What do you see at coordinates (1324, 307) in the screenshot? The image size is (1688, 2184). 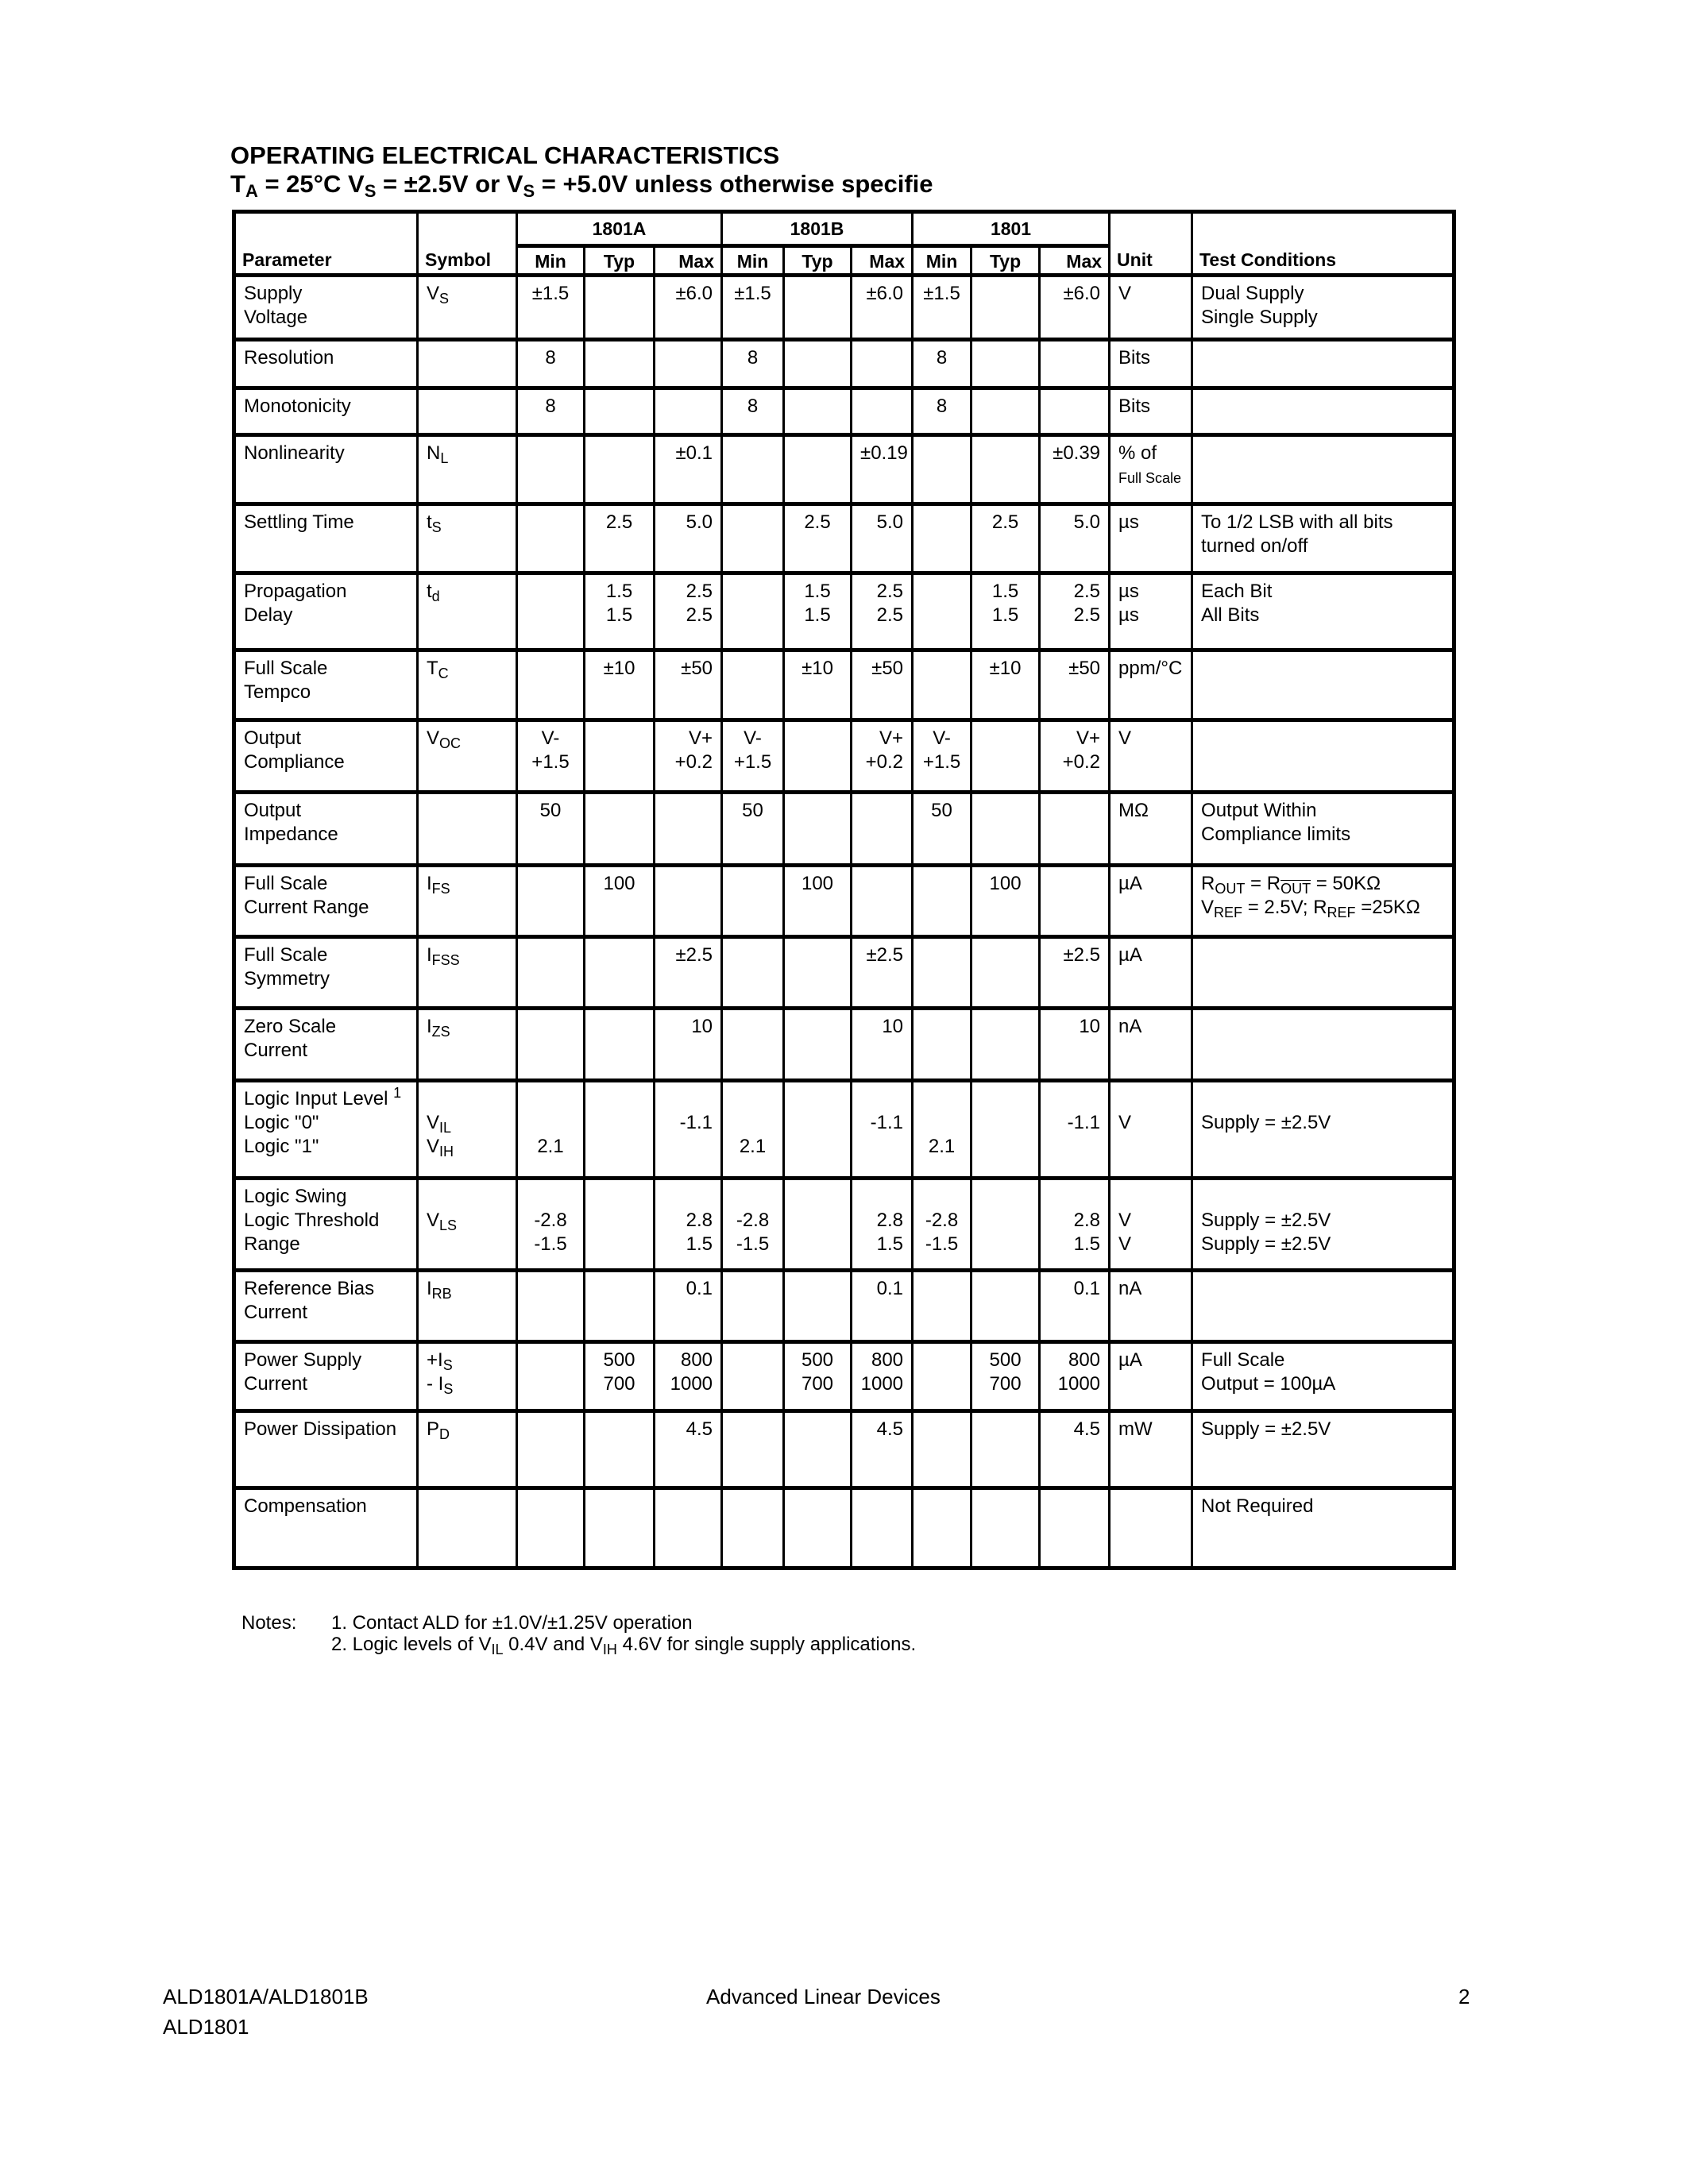 I see `test-conditions-cell: Dual Supply Single Supply` at bounding box center [1324, 307].